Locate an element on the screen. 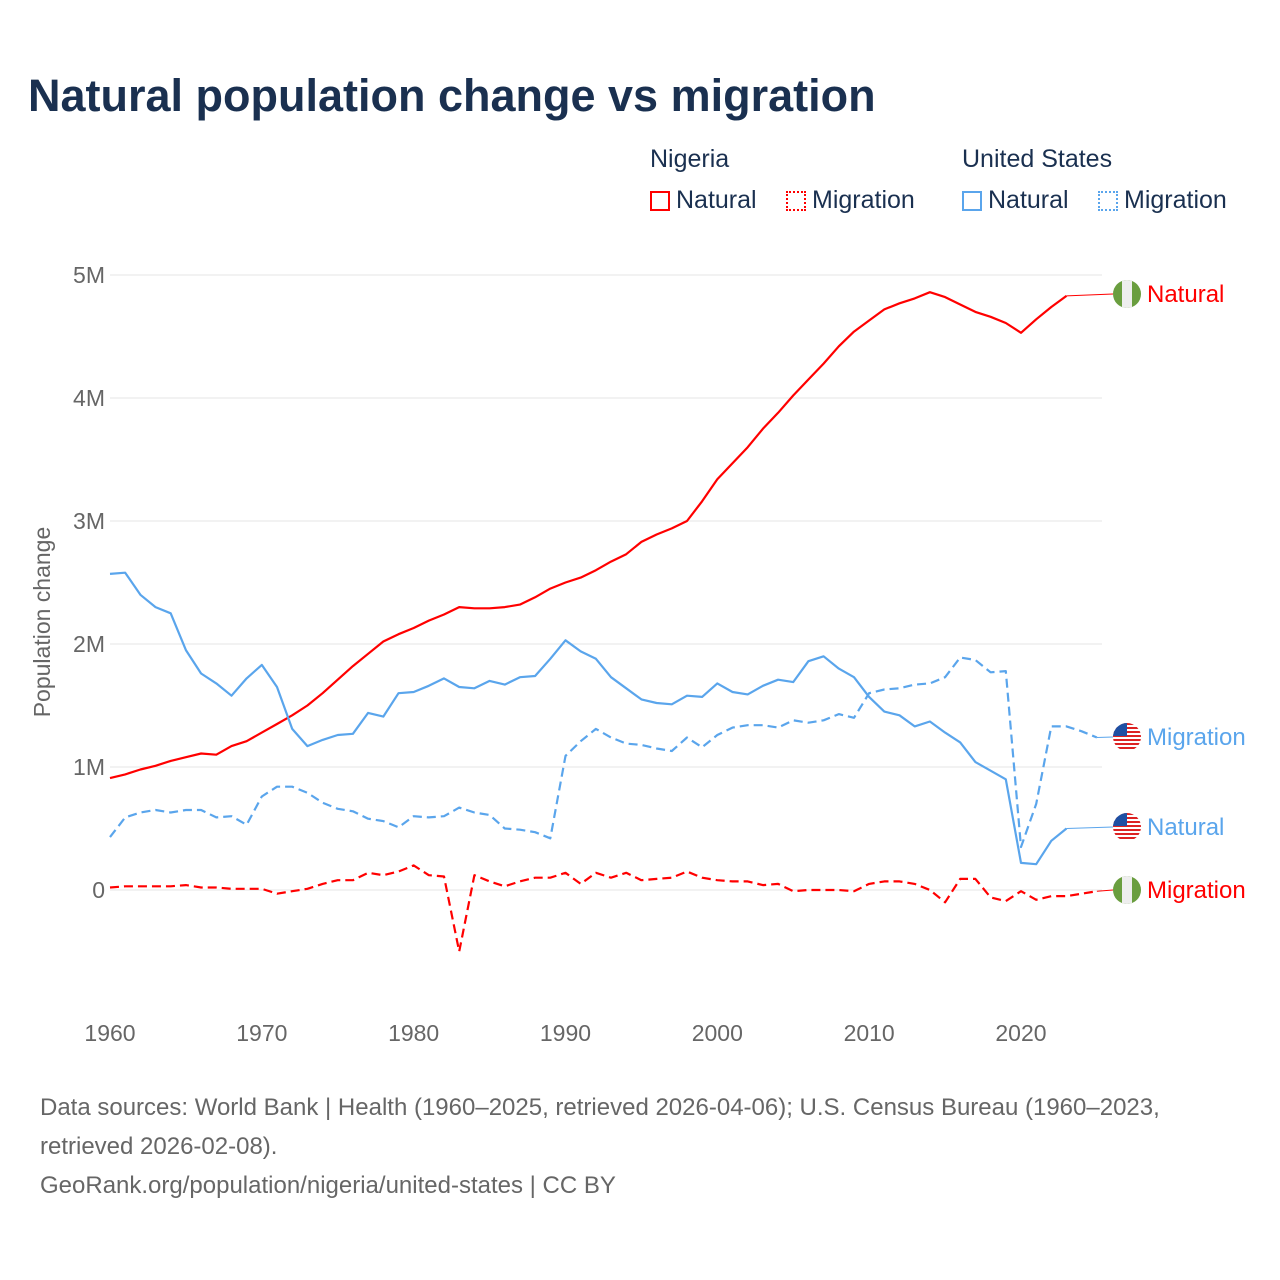 The width and height of the screenshot is (1280, 1280). chart-title: Natural population change vs migration is located at coordinates (452, 95).